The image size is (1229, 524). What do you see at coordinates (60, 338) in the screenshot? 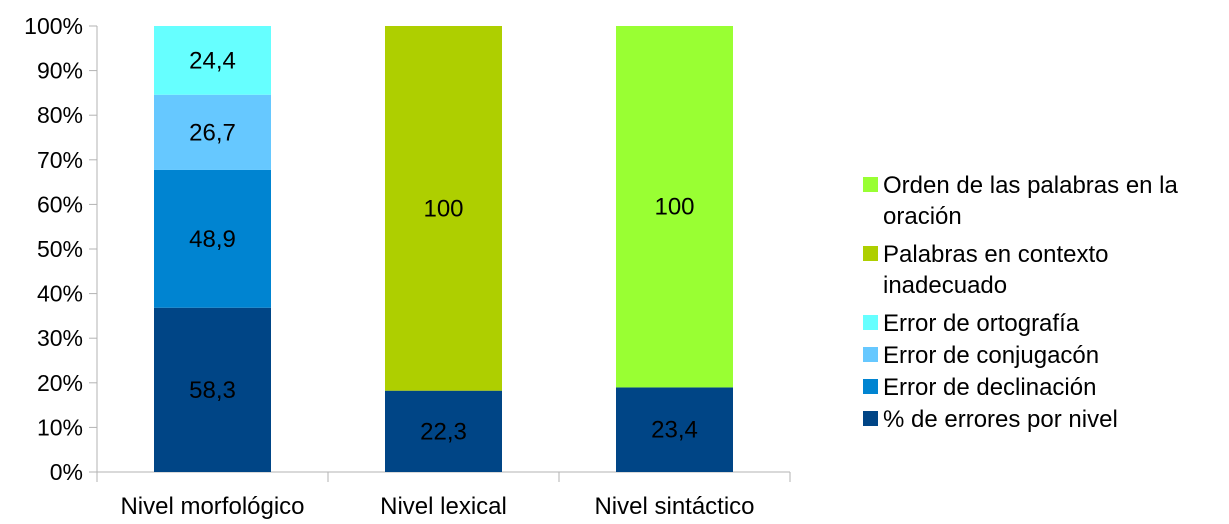
I see `y-tick-label: 30%` at bounding box center [60, 338].